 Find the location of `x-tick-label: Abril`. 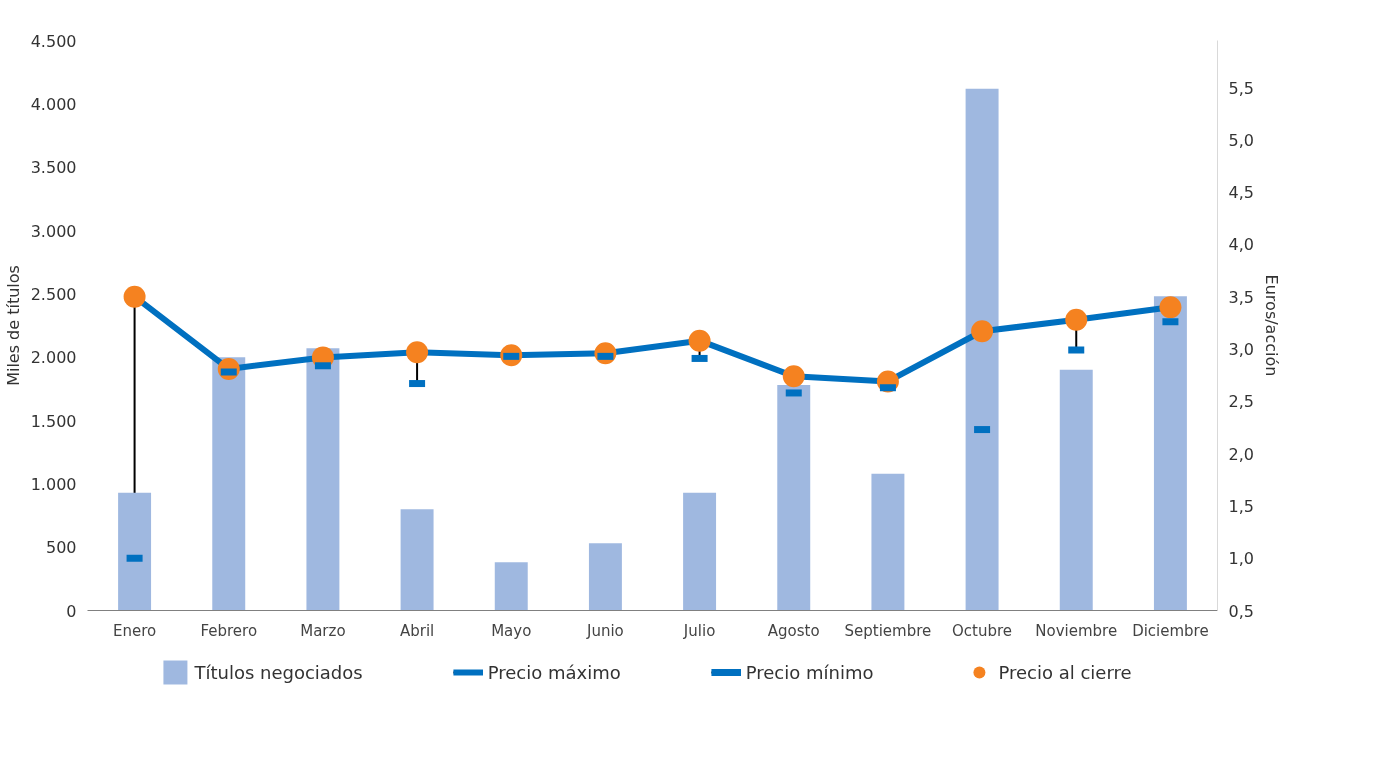

x-tick-label: Abril is located at coordinates (417, 630).